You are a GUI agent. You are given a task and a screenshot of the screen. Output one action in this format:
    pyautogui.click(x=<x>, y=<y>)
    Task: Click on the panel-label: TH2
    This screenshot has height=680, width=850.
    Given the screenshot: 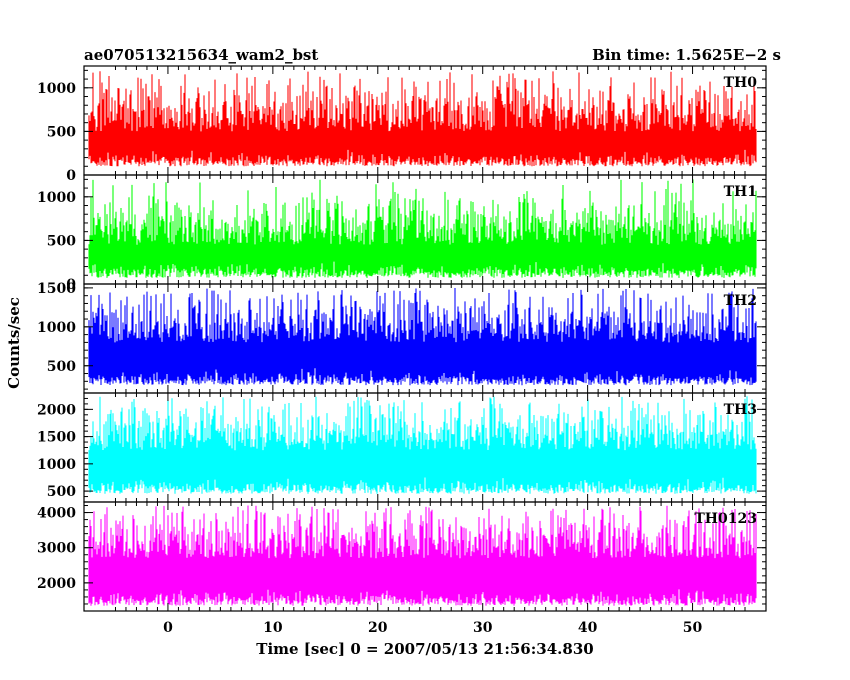 What is the action you would take?
    pyautogui.click(x=740, y=301)
    